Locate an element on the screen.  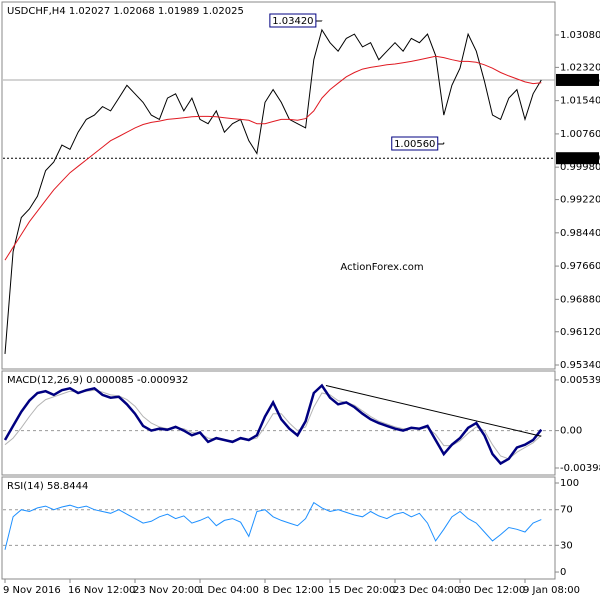
y-tick-label: 0.96120 is located at coordinates (580, 332).